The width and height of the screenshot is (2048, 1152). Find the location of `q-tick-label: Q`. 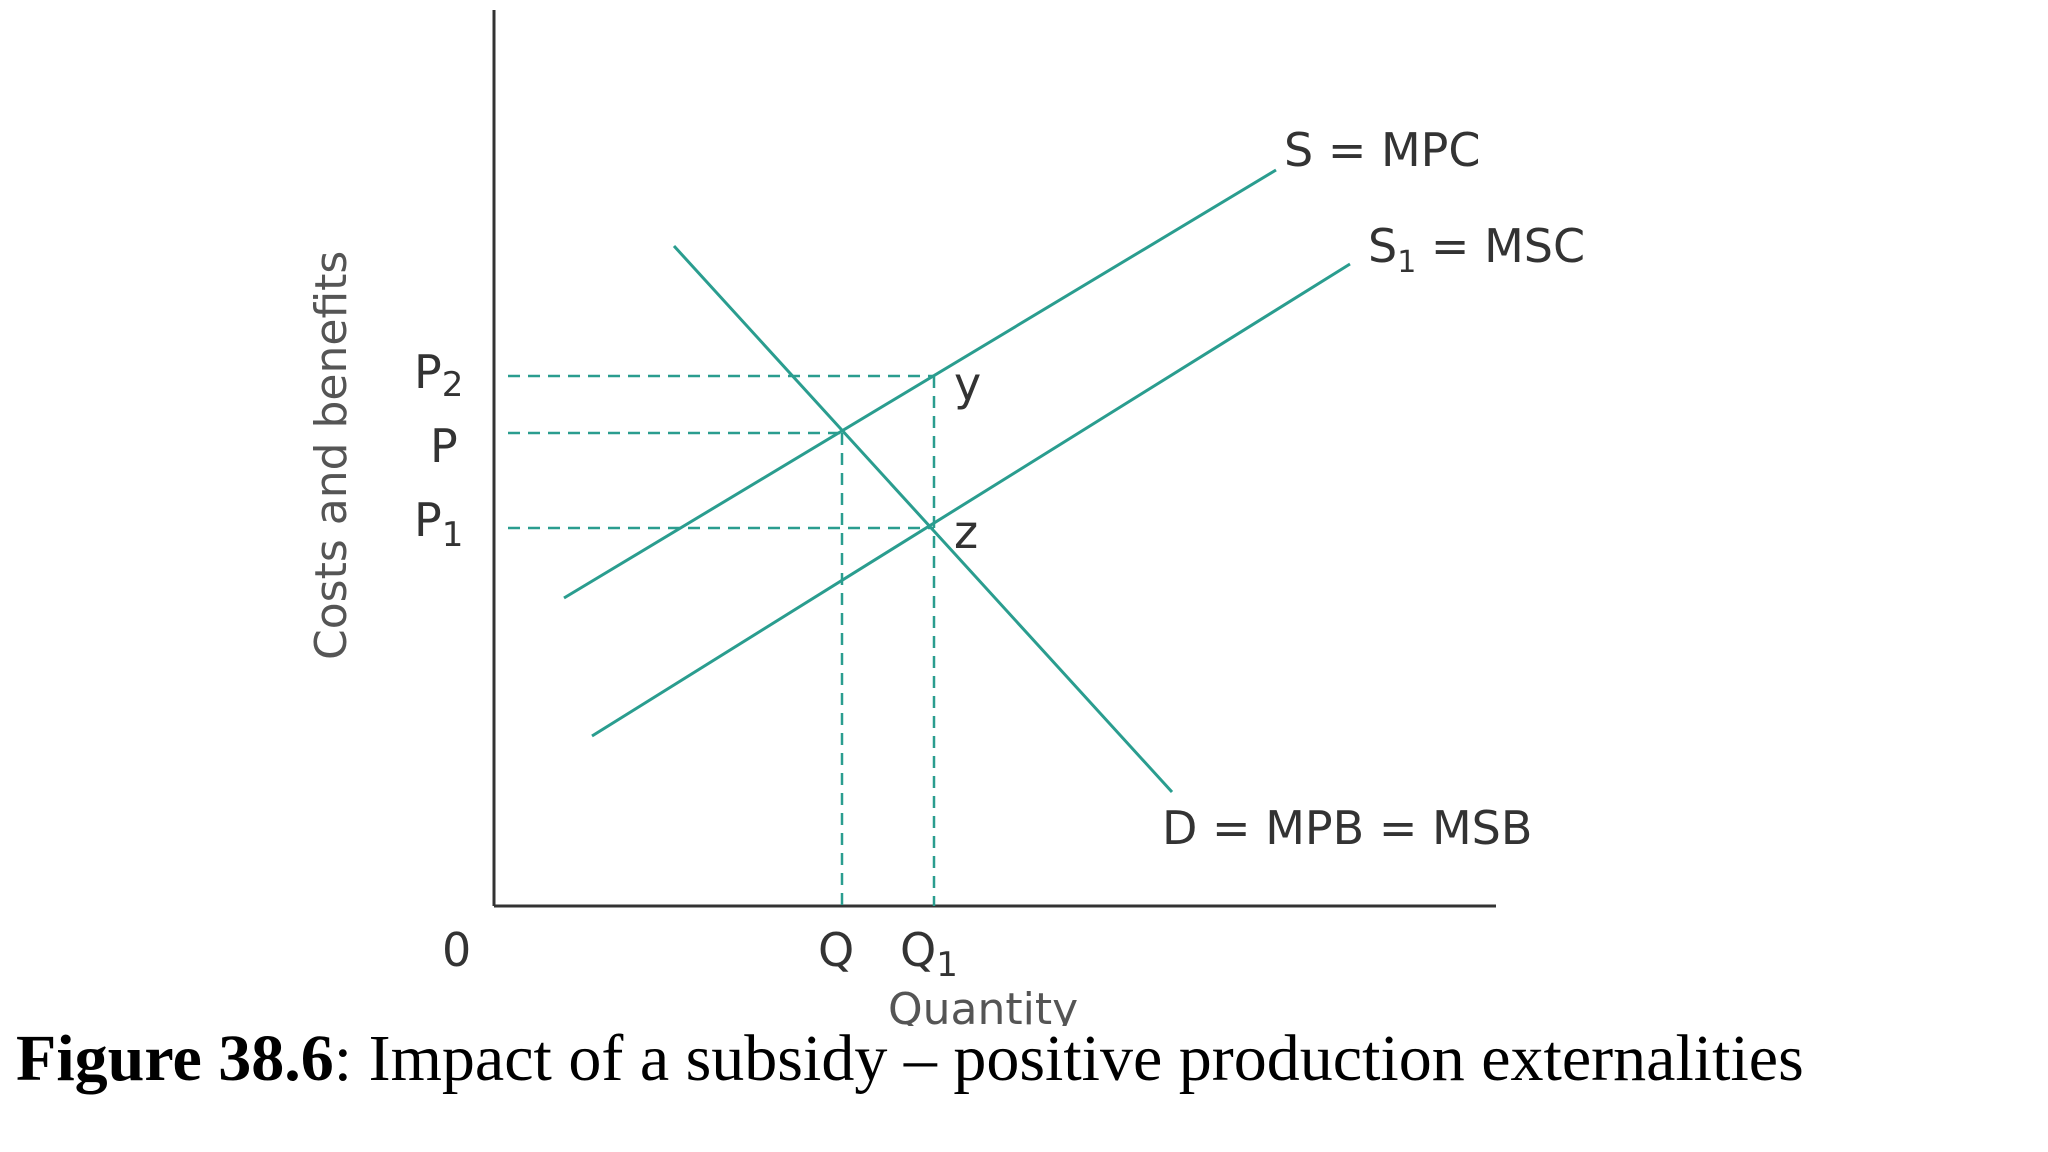

q-tick-label: Q is located at coordinates (836, 950).